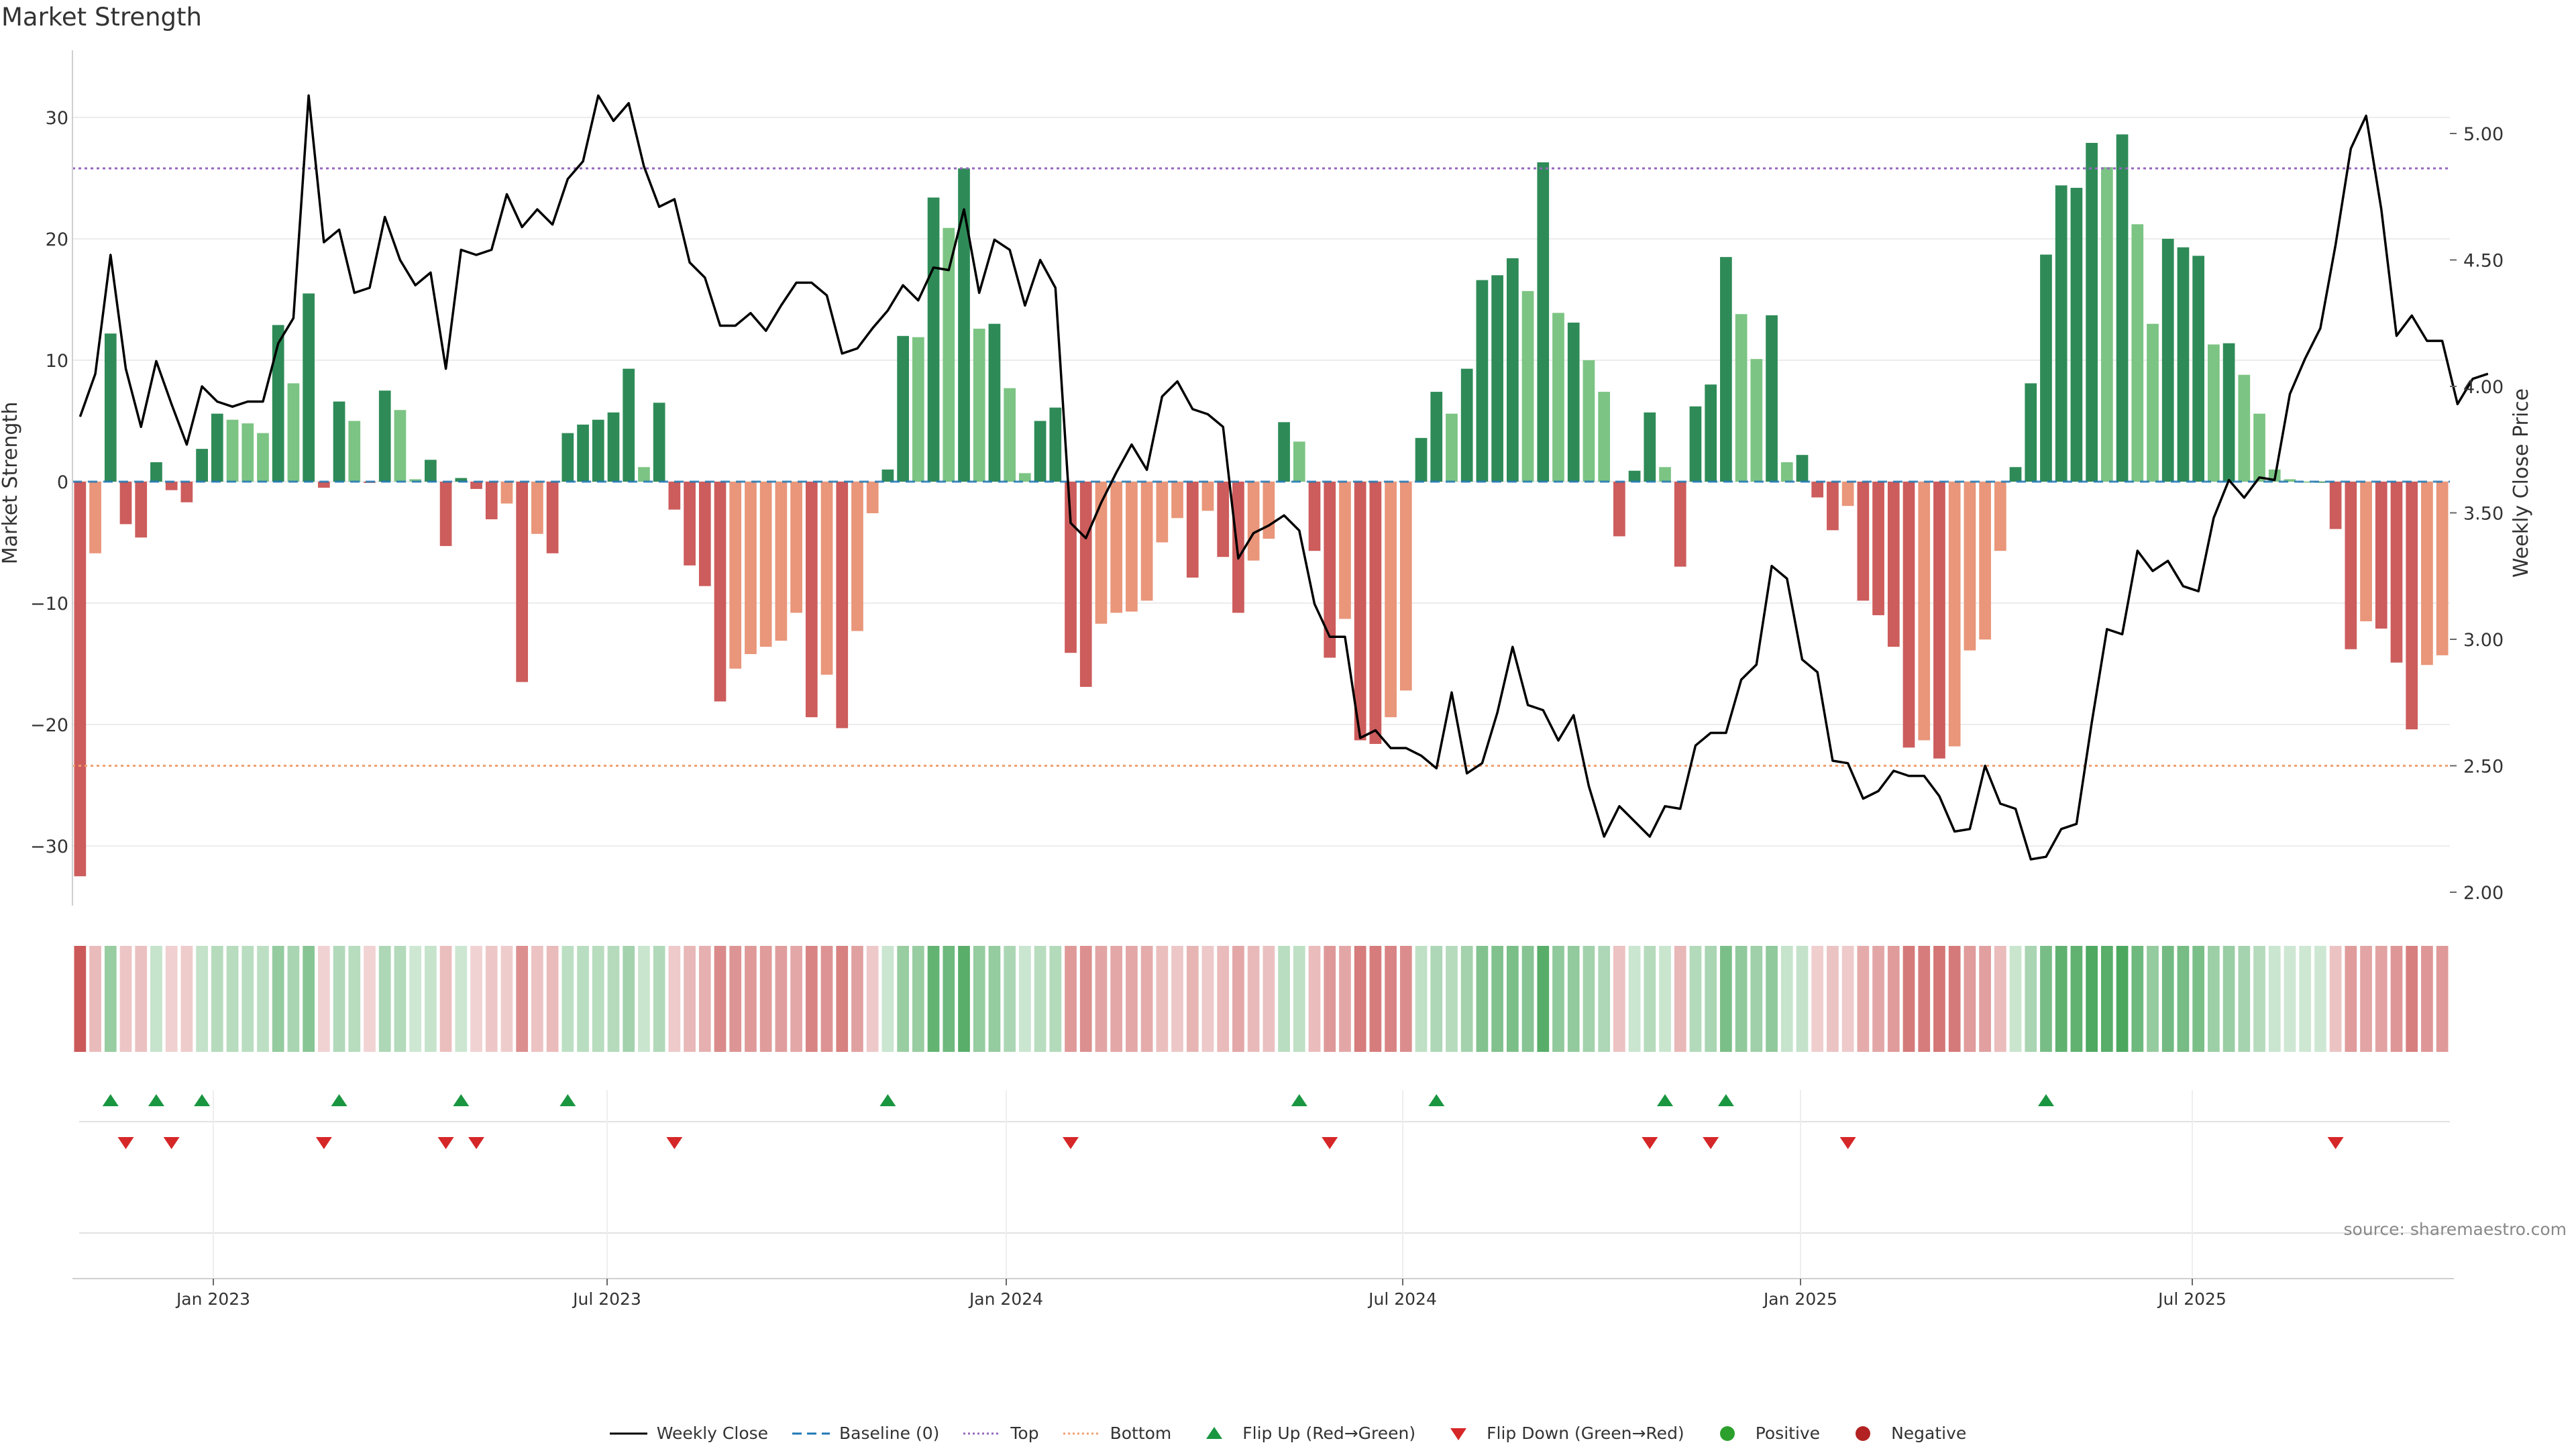  I want to click on x-tick-label: Jan 2024, so click(1005, 1299).